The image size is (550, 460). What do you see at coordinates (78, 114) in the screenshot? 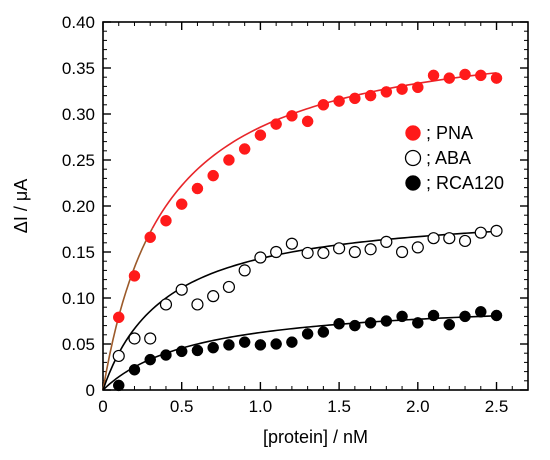
I see `y-tick-label: 0.30` at bounding box center [78, 114].